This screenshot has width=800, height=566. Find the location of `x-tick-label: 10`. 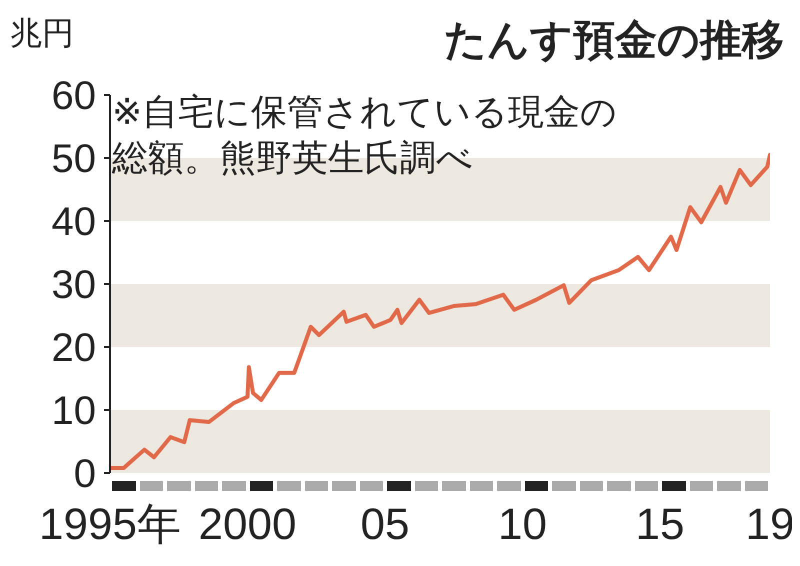

x-tick-label: 10 is located at coordinates (522, 524).